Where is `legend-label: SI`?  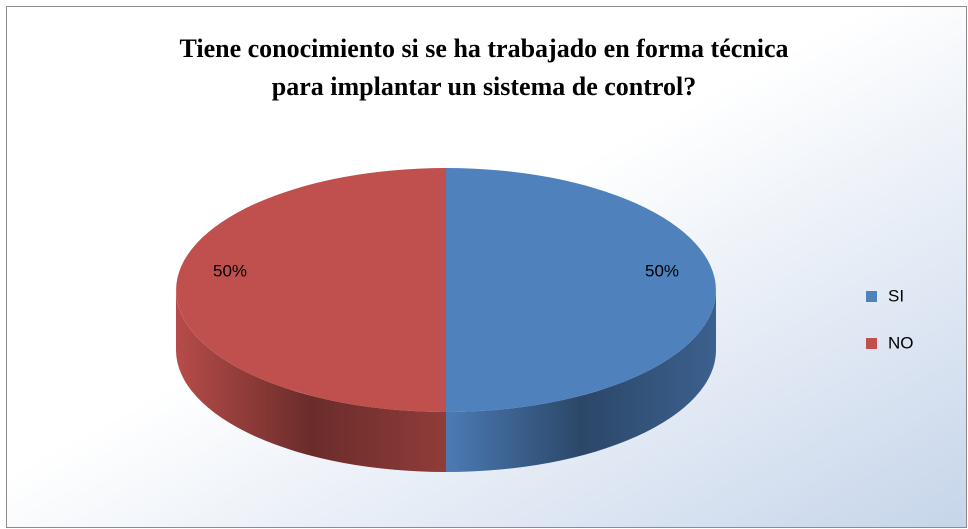
legend-label: SI is located at coordinates (896, 295).